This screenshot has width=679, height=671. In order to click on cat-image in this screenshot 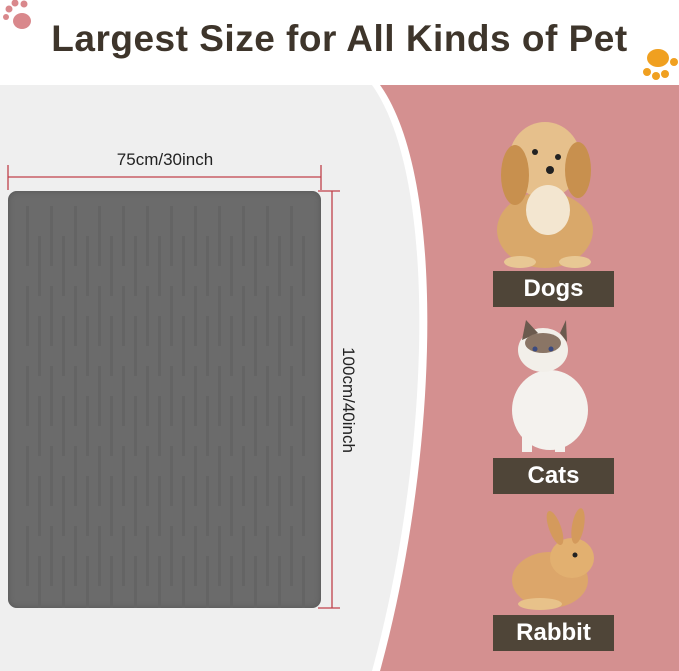, I will do `click(550, 386)`.